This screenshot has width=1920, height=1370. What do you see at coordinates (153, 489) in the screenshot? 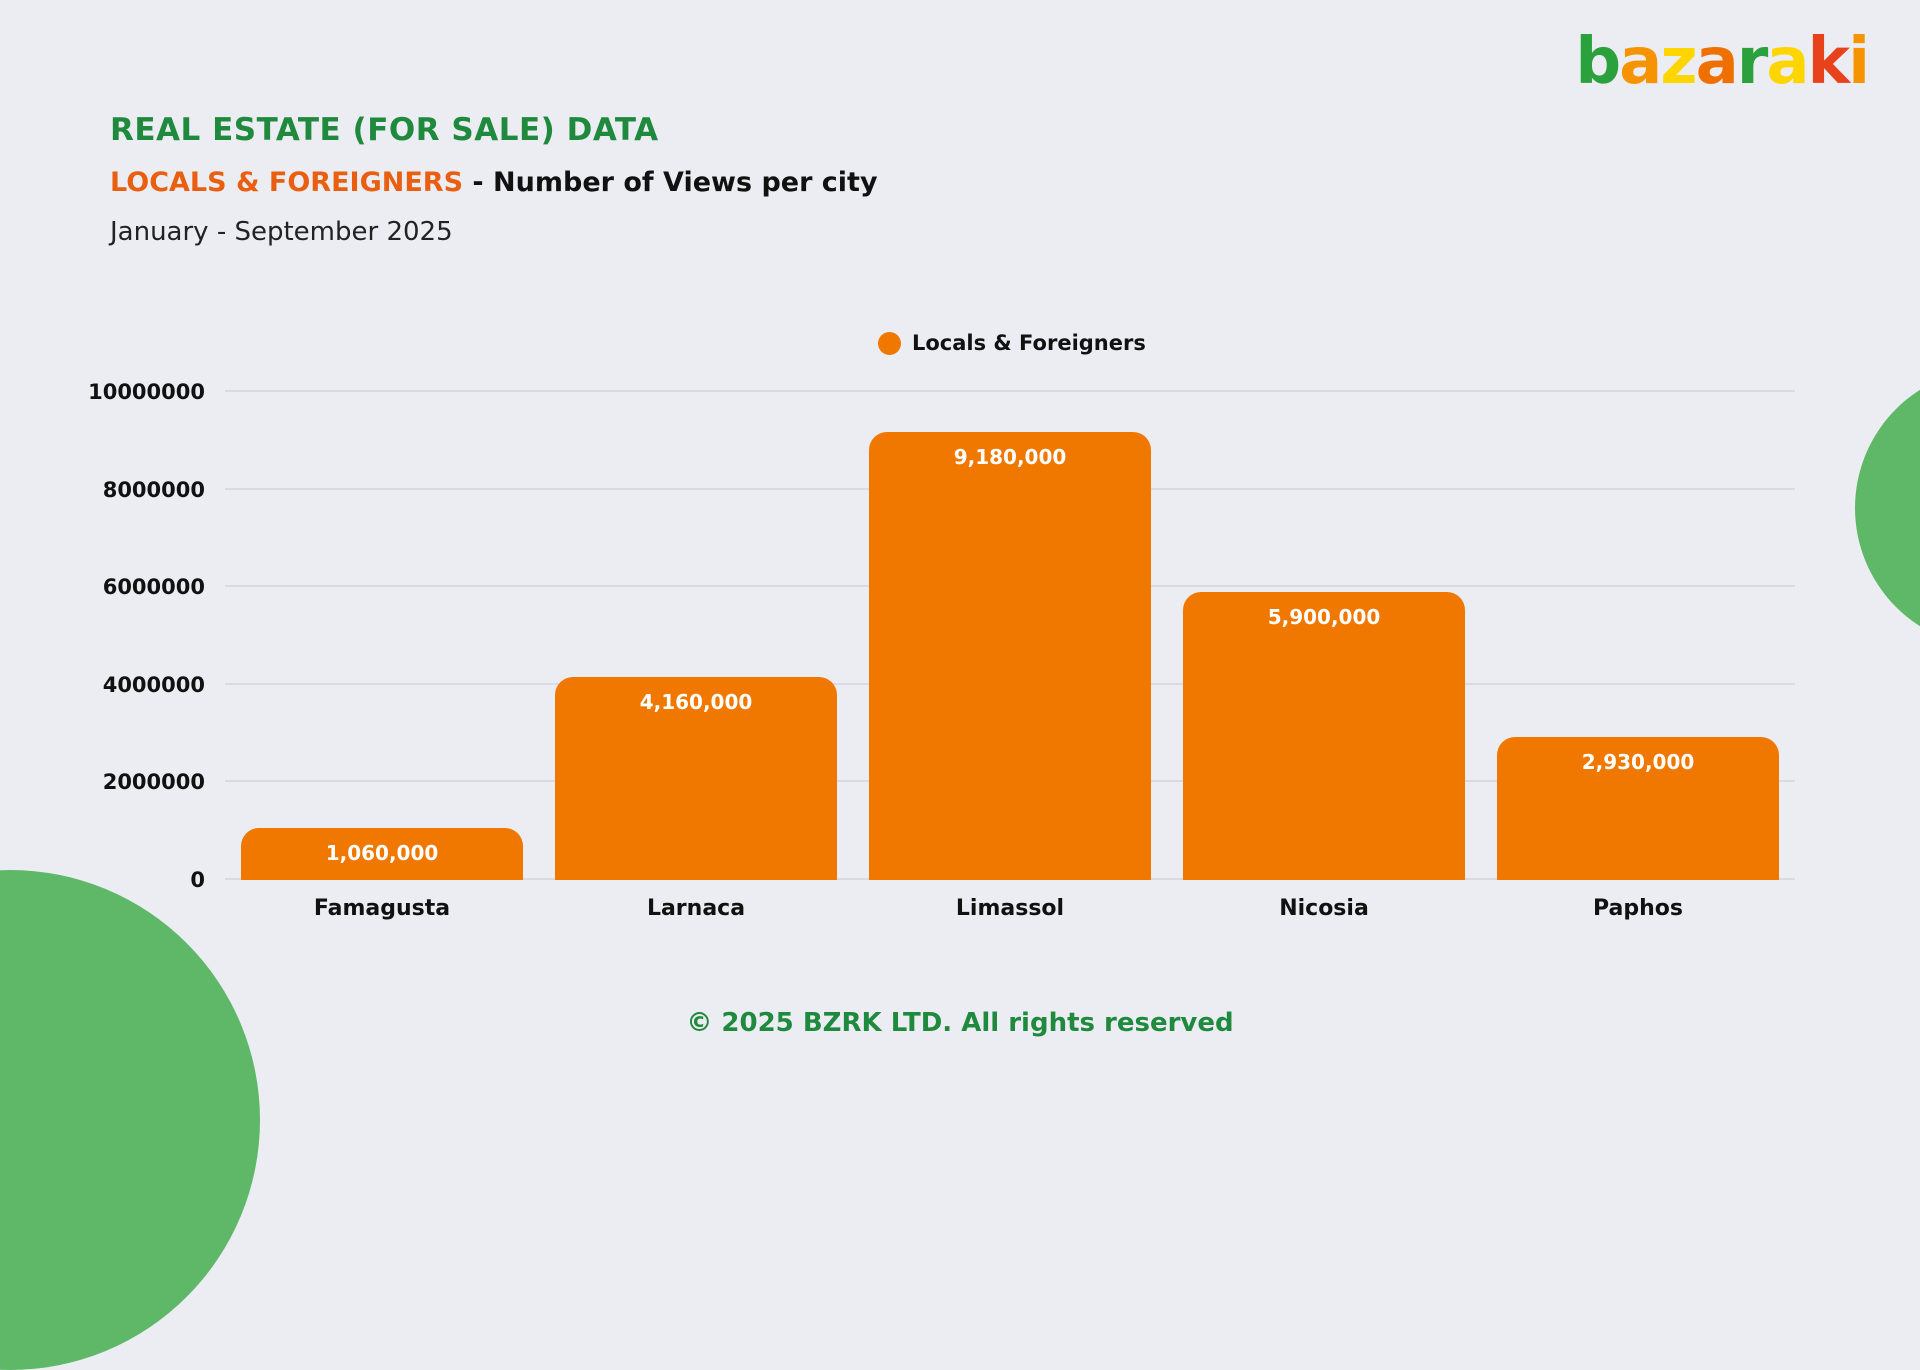
I see `y-tick-label: 8000000` at bounding box center [153, 489].